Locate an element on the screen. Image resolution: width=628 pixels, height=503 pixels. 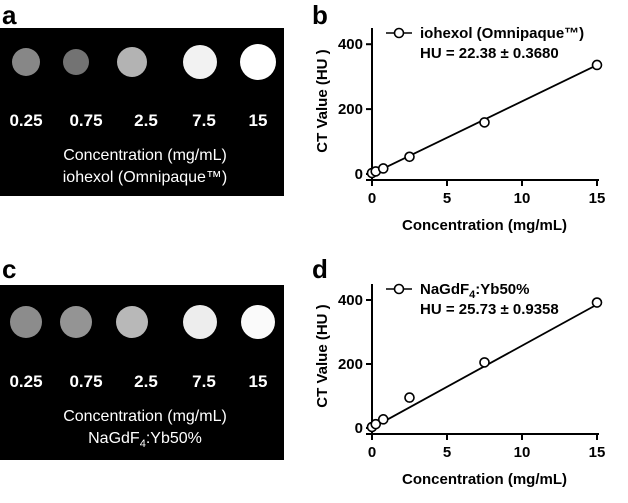
panel-label-d: d is located at coordinates (320, 269).